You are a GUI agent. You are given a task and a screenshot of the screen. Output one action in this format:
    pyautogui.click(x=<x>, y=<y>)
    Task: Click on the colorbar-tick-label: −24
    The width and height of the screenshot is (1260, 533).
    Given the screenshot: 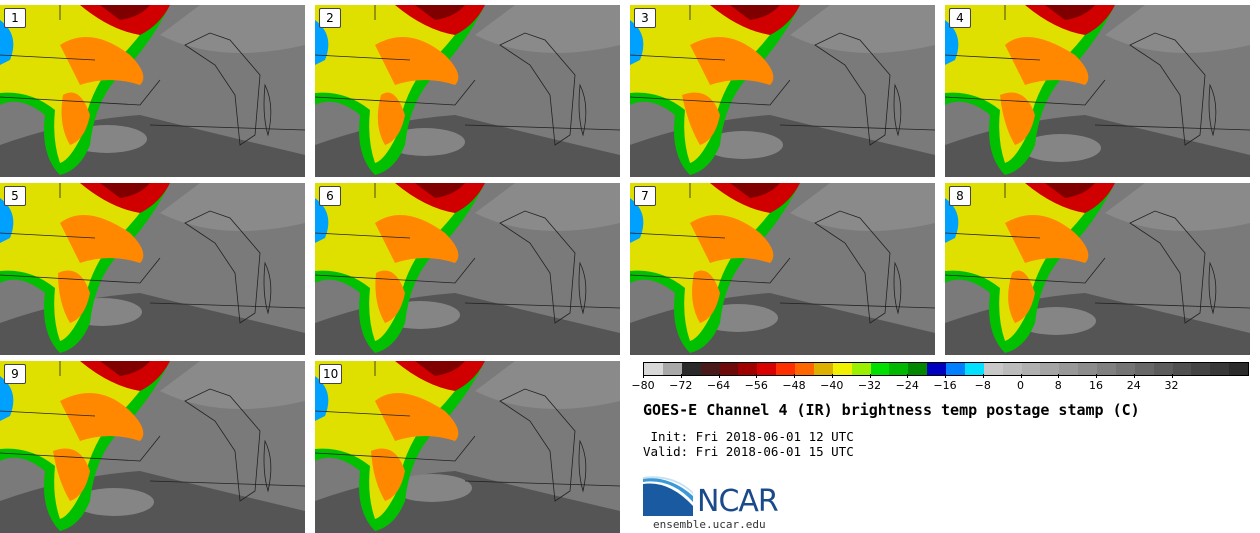 What is the action you would take?
    pyautogui.click(x=907, y=385)
    